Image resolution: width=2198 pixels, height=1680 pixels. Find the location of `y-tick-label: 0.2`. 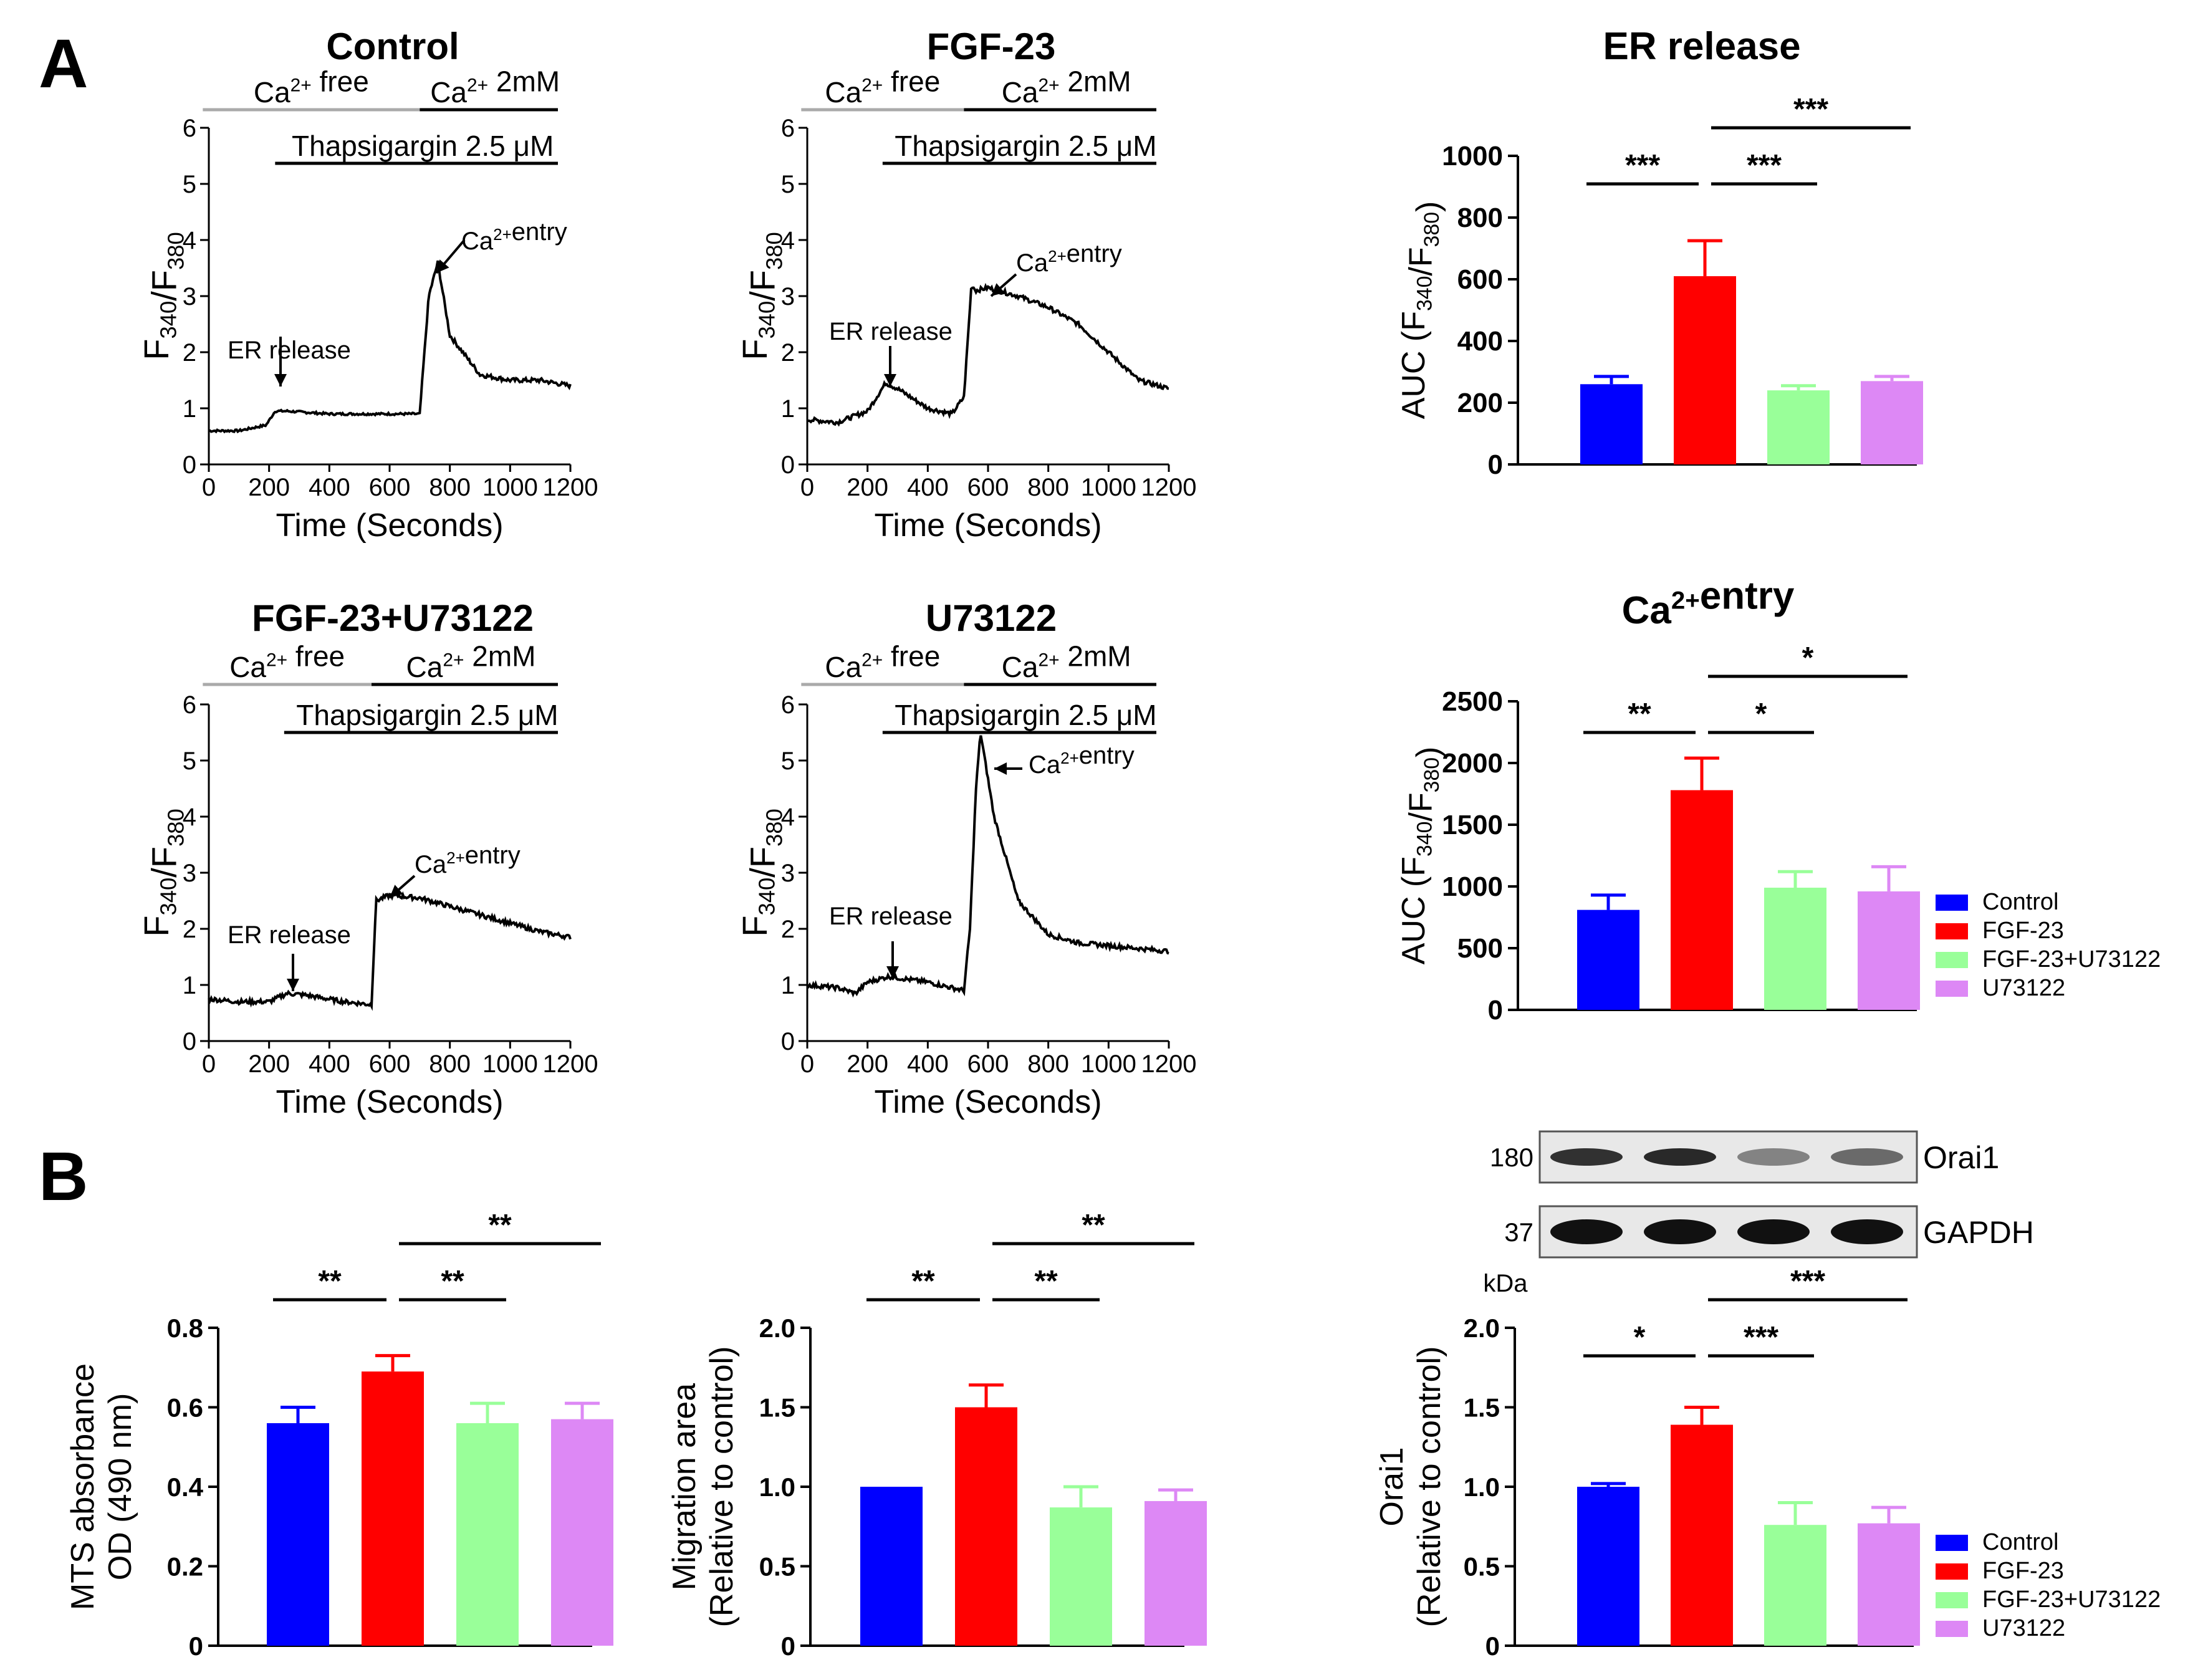

y-tick-label: 0.2 is located at coordinates (185, 1567).